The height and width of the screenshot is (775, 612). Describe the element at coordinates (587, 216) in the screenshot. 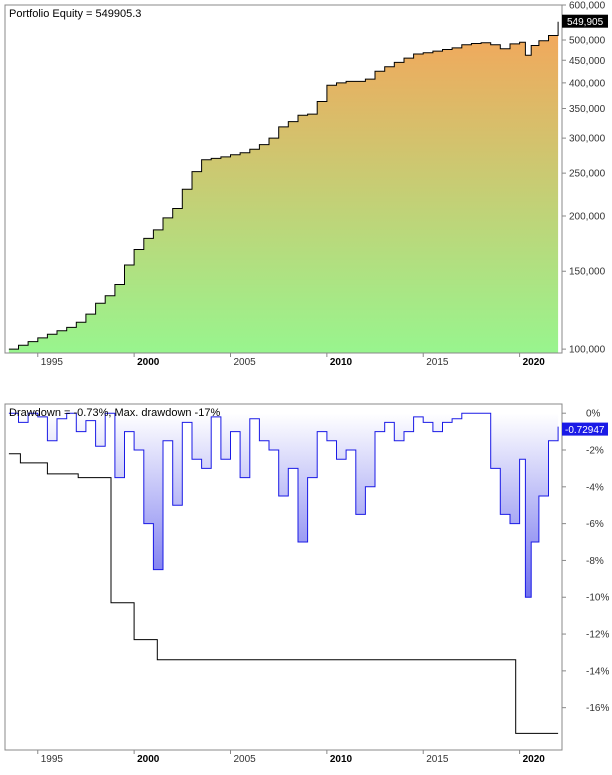

I see `equity-y-tick-label: 200,000` at that location.